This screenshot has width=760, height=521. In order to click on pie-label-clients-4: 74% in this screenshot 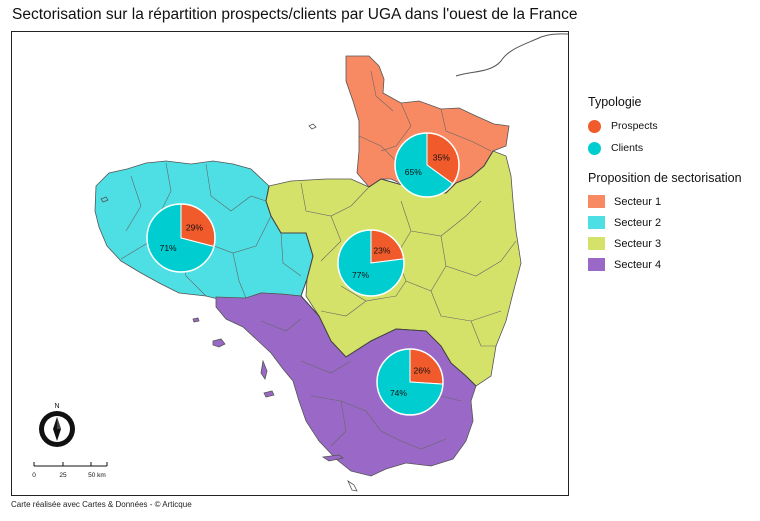, I will do `click(398, 393)`.